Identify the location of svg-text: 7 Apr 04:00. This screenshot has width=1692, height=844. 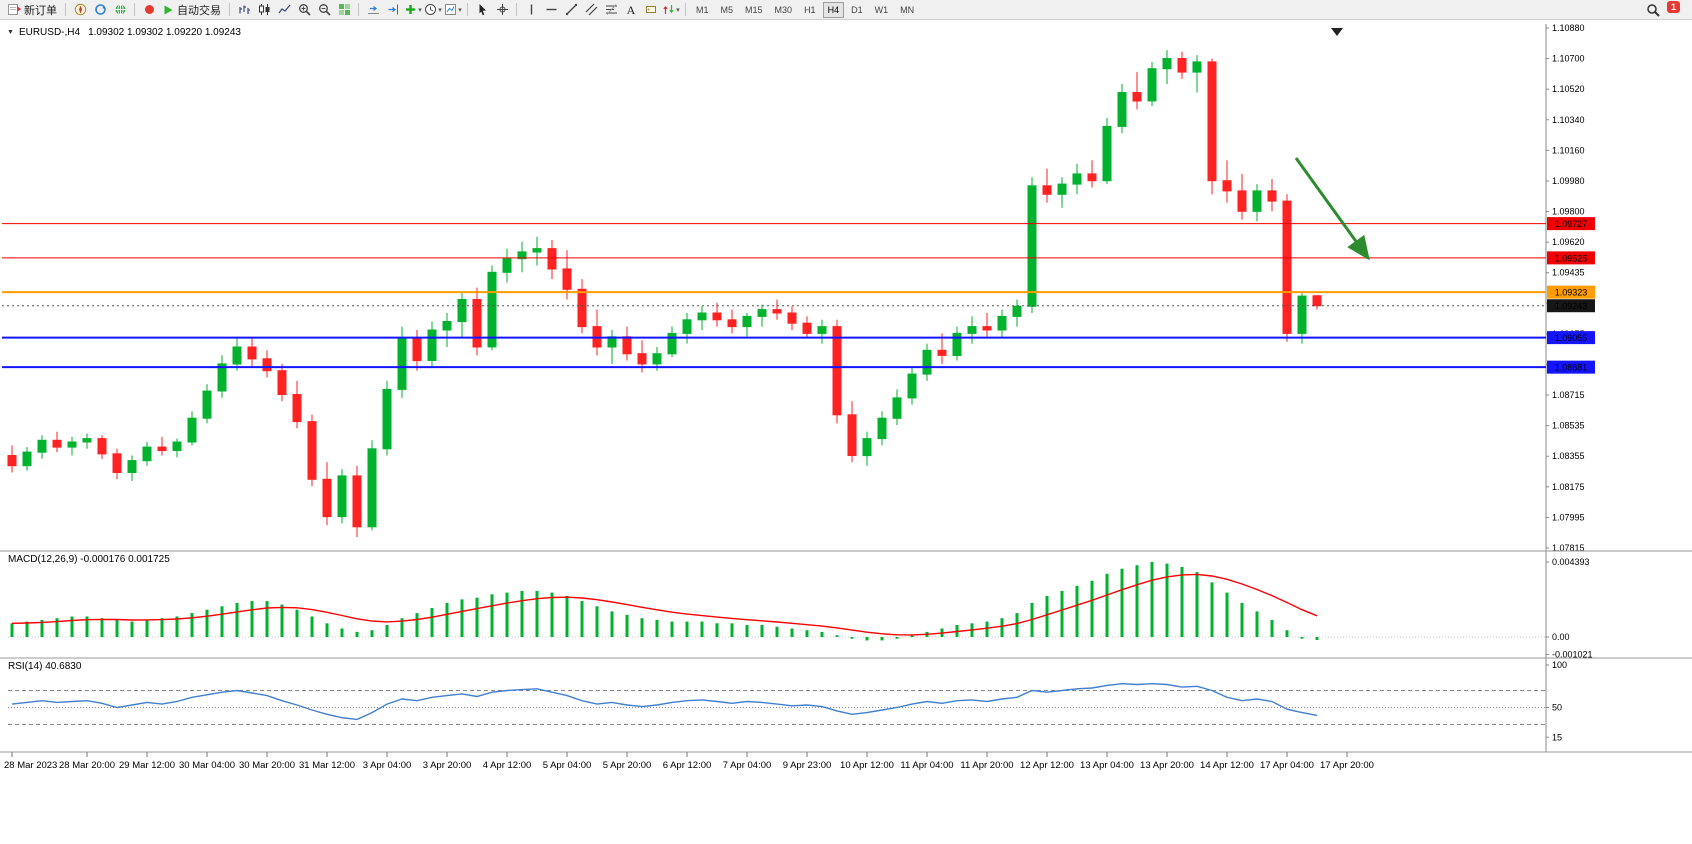
(747, 765).